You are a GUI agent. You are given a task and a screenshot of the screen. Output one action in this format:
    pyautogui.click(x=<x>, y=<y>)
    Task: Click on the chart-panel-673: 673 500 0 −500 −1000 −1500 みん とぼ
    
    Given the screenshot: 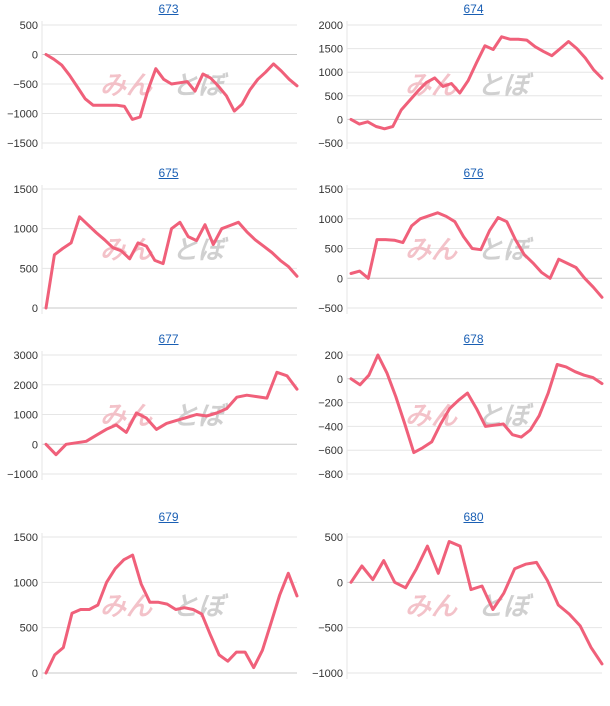 What is the action you would take?
    pyautogui.click(x=153, y=76)
    